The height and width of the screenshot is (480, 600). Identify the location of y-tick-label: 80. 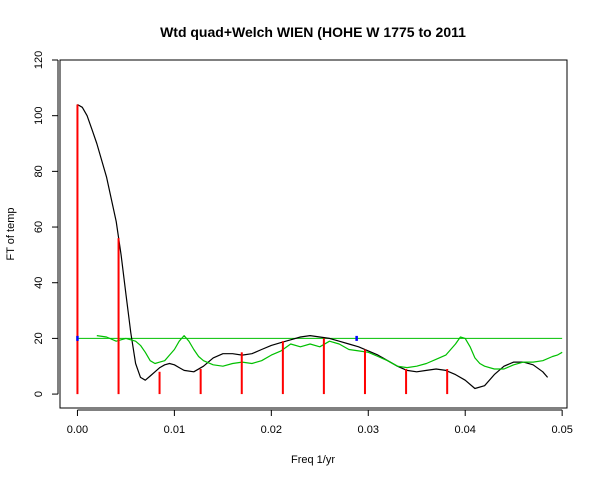
(39, 171).